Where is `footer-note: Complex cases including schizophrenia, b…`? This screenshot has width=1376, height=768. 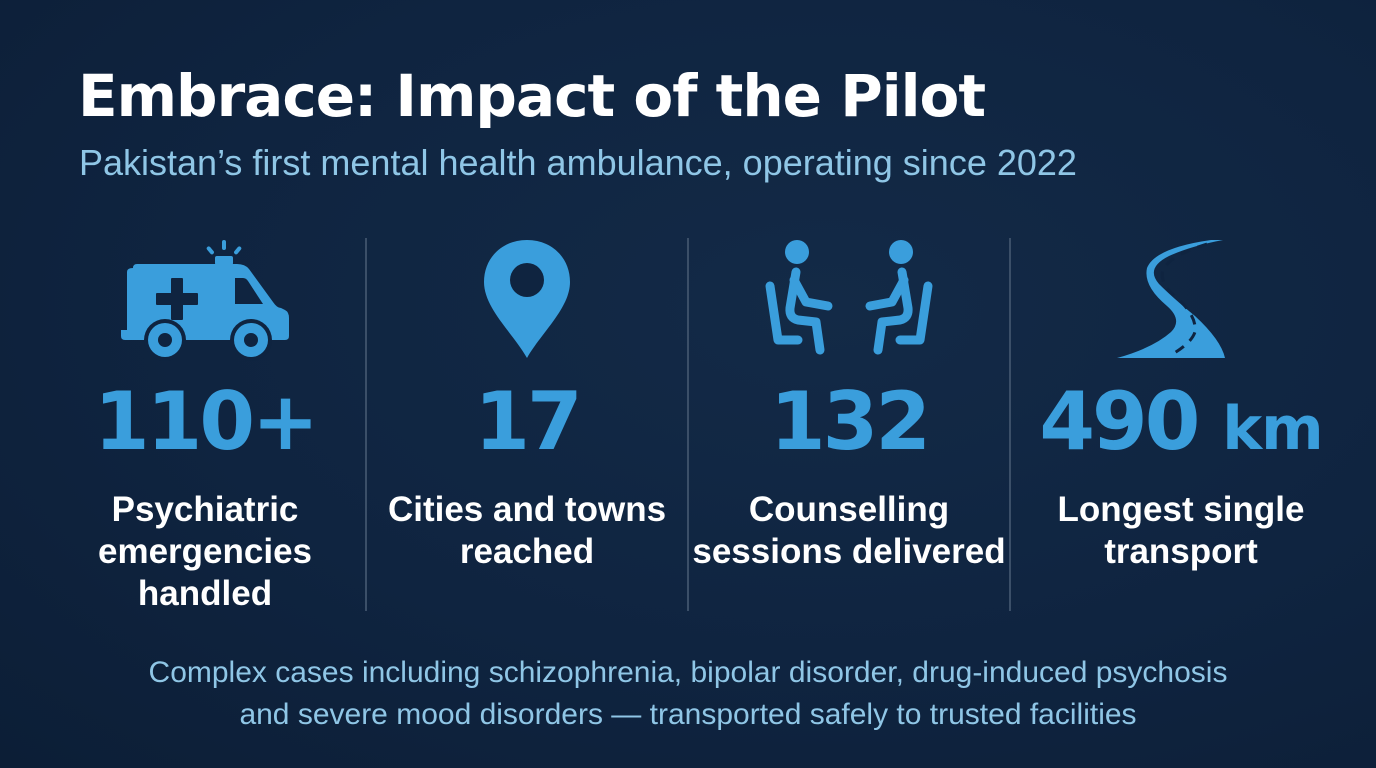
footer-note: Complex cases including schizophrenia, b… is located at coordinates (688, 694).